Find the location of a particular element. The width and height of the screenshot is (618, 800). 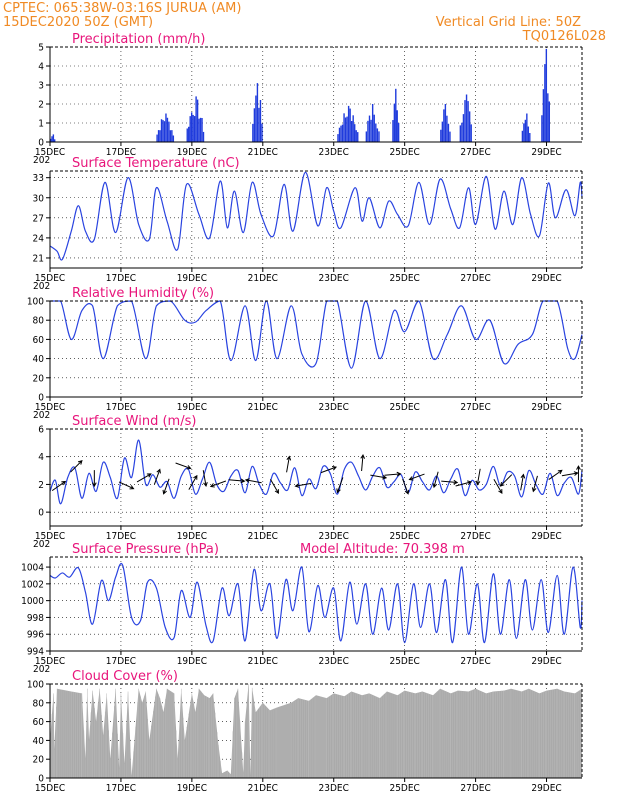

header-grid-note: Vertical Grid Line: 50Z is located at coordinates (508, 22).